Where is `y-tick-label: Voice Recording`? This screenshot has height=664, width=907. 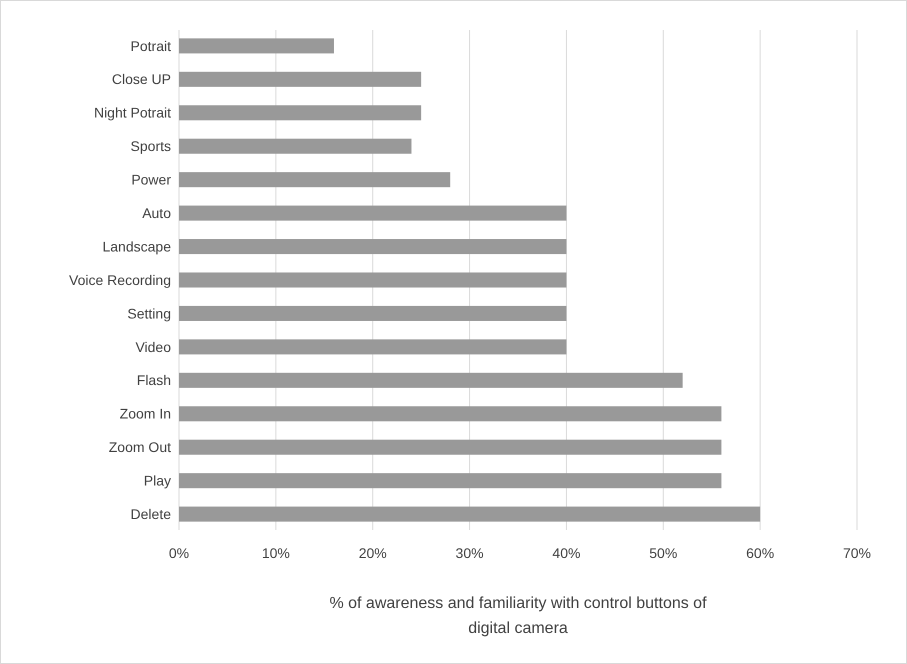 y-tick-label: Voice Recording is located at coordinates (120, 280).